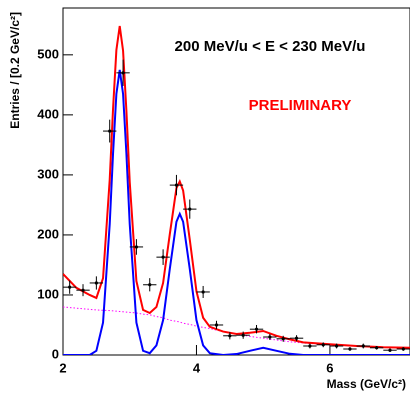 This screenshot has width=410, height=400. Describe the element at coordinates (197, 367) in the screenshot. I see `x-tick-label: 4` at that location.